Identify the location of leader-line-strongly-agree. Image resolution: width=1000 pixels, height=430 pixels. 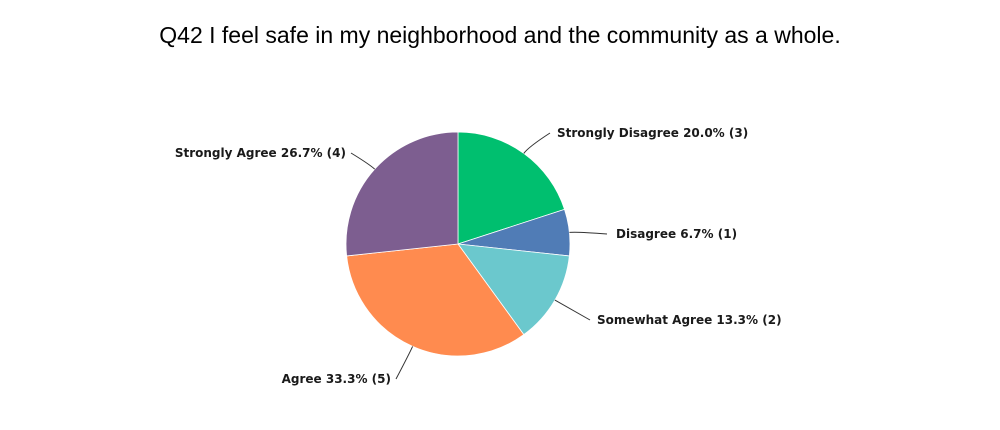
(363, 161).